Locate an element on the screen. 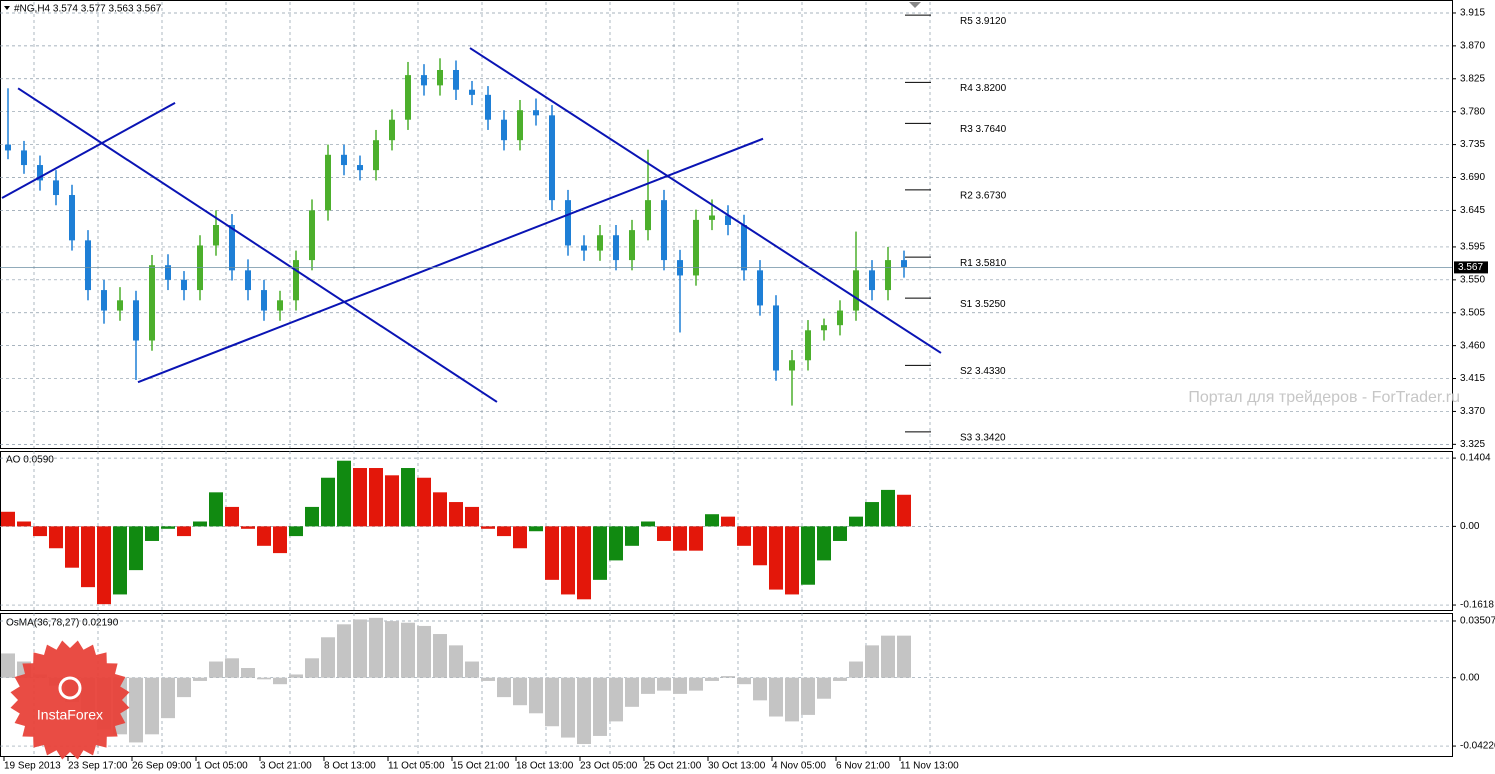 The image size is (1495, 774). y-tick-label: -0.1618 is located at coordinates (1477, 605).